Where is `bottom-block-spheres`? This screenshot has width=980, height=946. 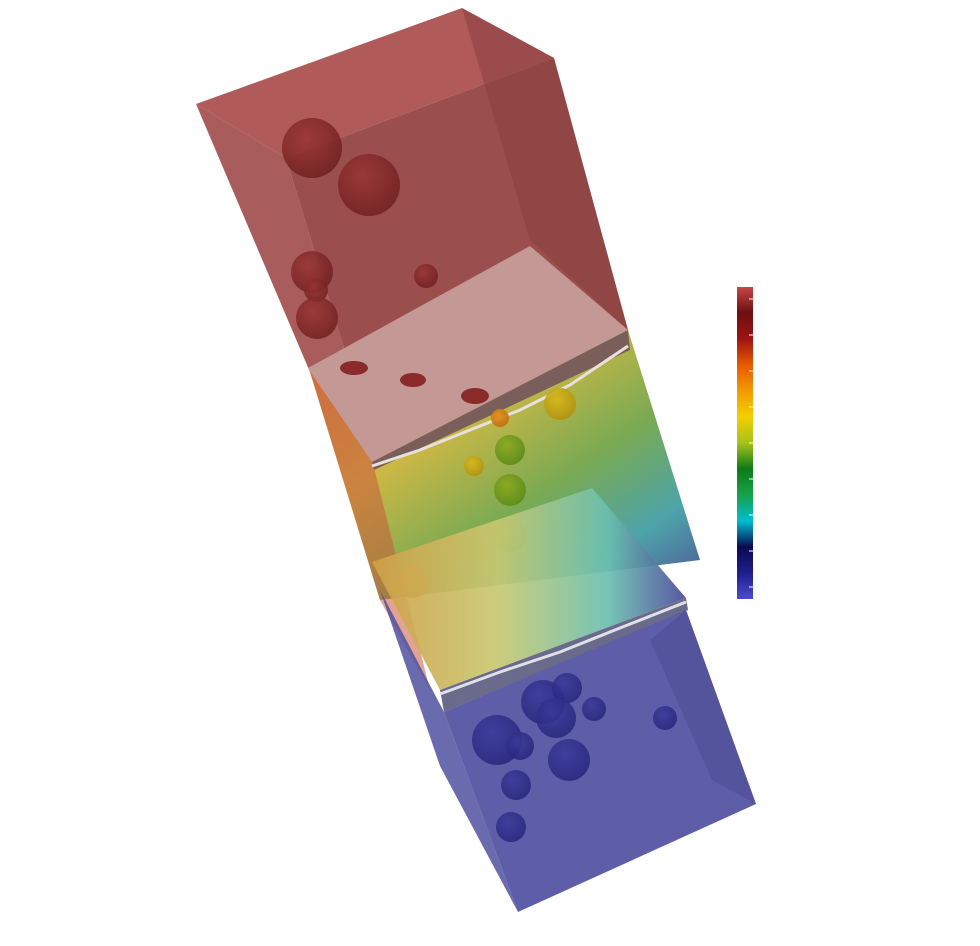
bottom-block-spheres is located at coordinates (574, 757).